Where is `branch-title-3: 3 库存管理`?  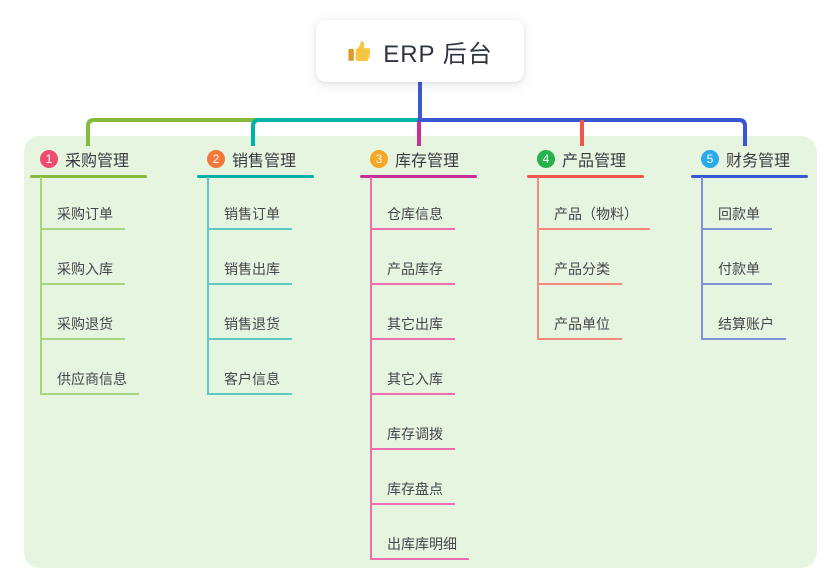 branch-title-3: 3 库存管理 is located at coordinates (409, 159).